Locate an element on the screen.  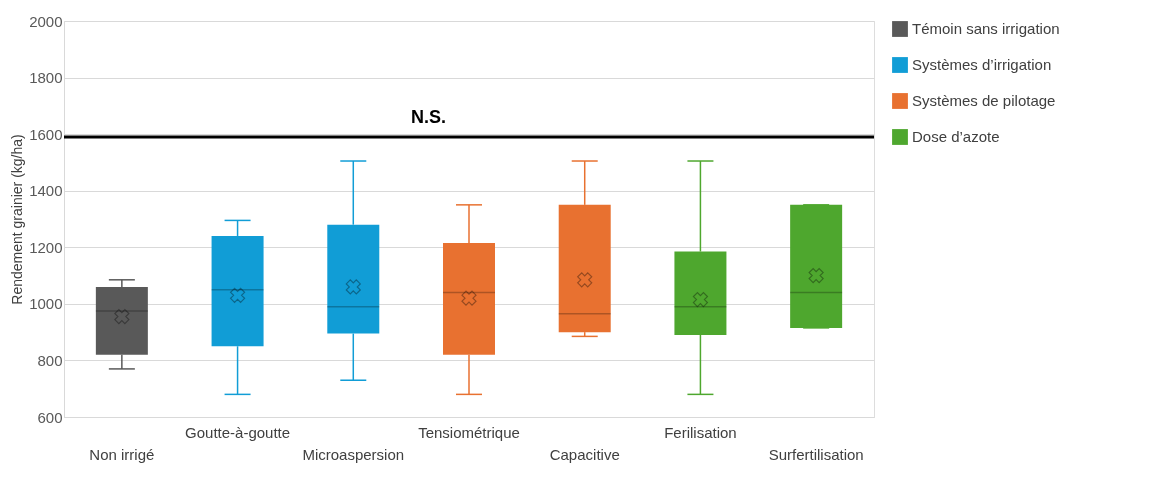
x-tick-label: Ferilisation is located at coordinates (700, 432).